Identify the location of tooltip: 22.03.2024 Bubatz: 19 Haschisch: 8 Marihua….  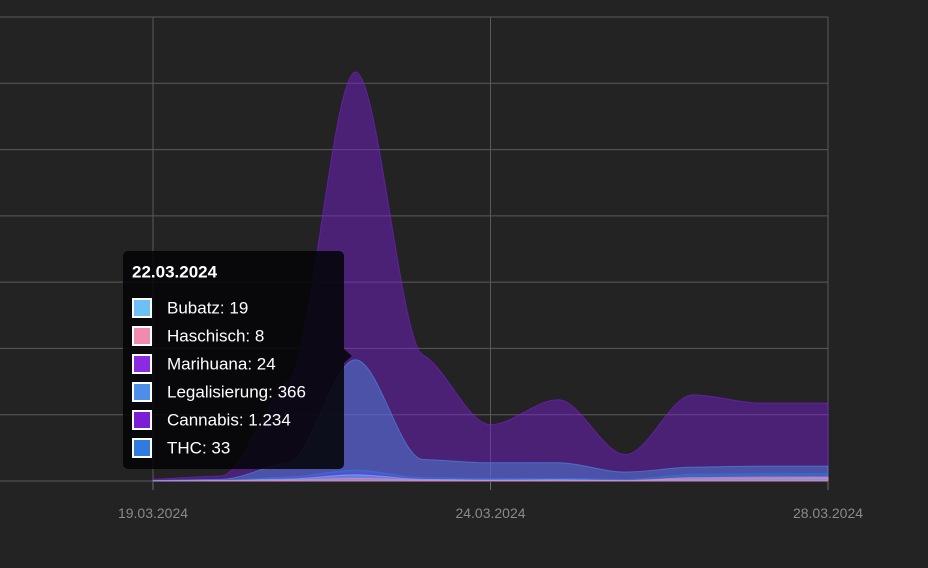
(237, 360).